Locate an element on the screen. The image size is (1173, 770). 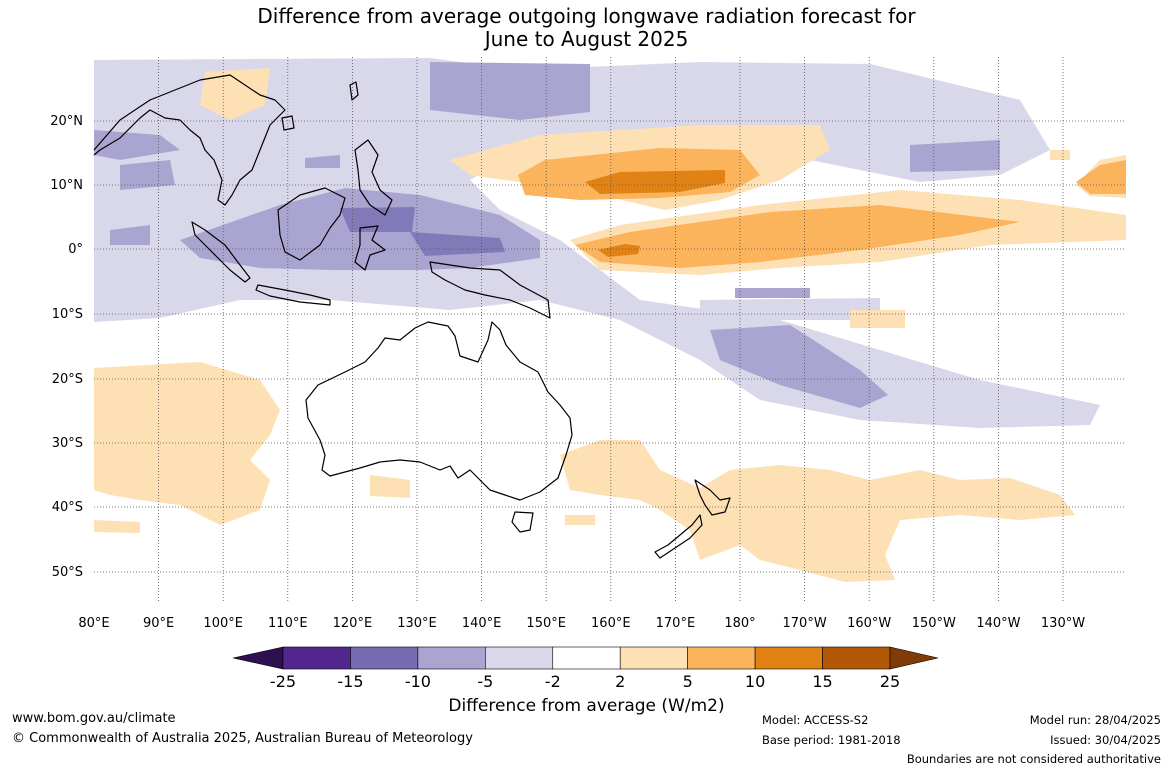
colorbar-tick-label: -10 is located at coordinates (418, 681).